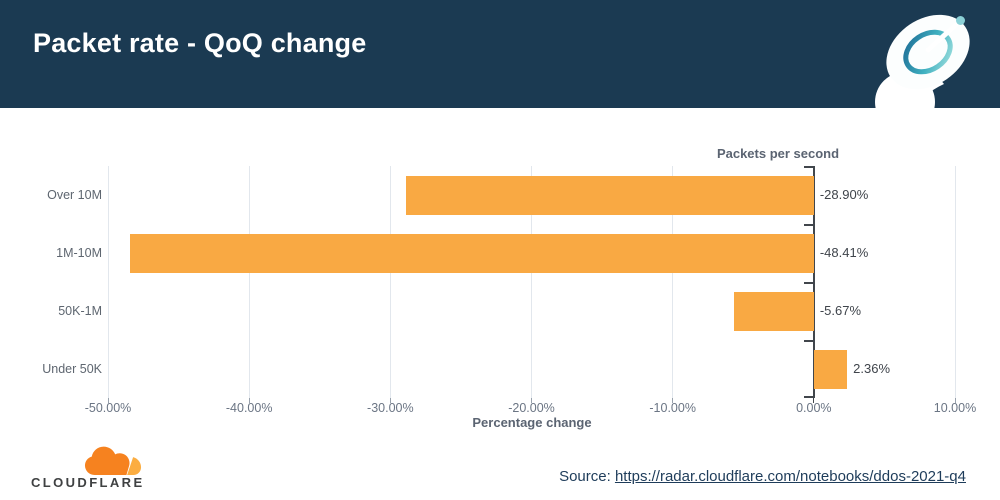 The height and width of the screenshot is (500, 1000). Describe the element at coordinates (88, 482) in the screenshot. I see `cloudflare-wordmark: CLOUDFLARE` at that location.